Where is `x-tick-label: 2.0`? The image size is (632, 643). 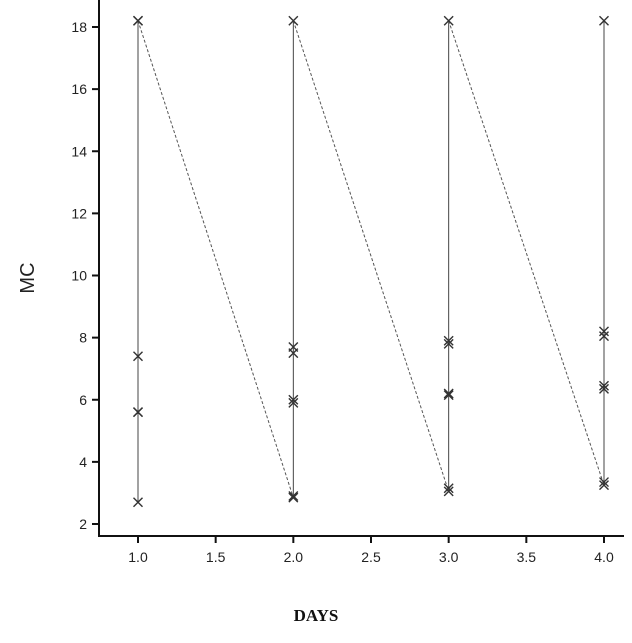
x-tick-label: 2.0 is located at coordinates (294, 557).